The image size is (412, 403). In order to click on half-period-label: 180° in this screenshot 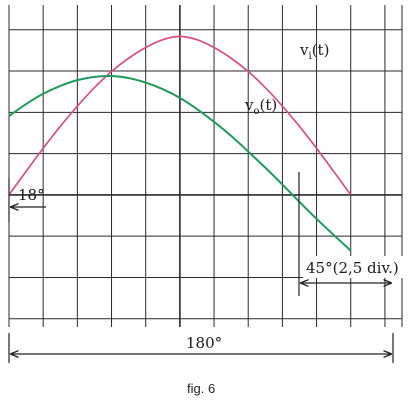, I will do `click(204, 343)`.